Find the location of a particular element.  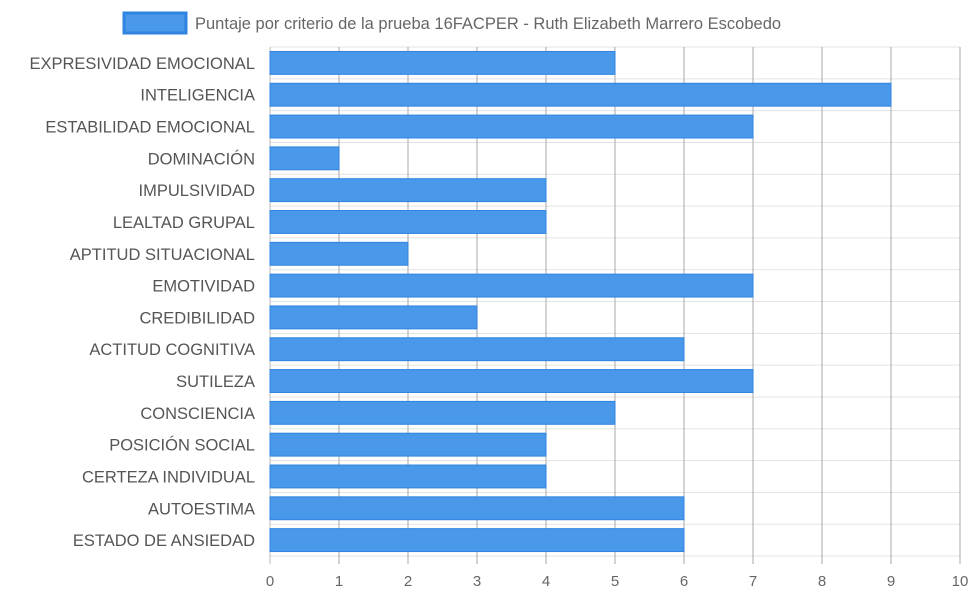

x-tick-label: 1 is located at coordinates (339, 581).